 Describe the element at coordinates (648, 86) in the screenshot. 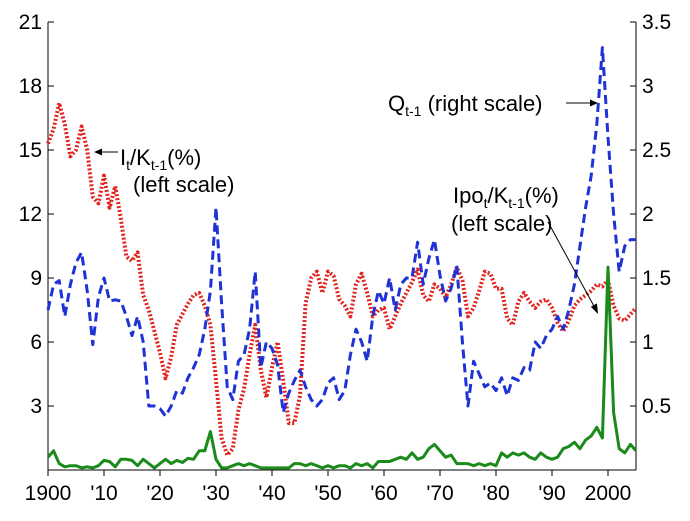

I see `right-axis-tick-label: 3` at that location.